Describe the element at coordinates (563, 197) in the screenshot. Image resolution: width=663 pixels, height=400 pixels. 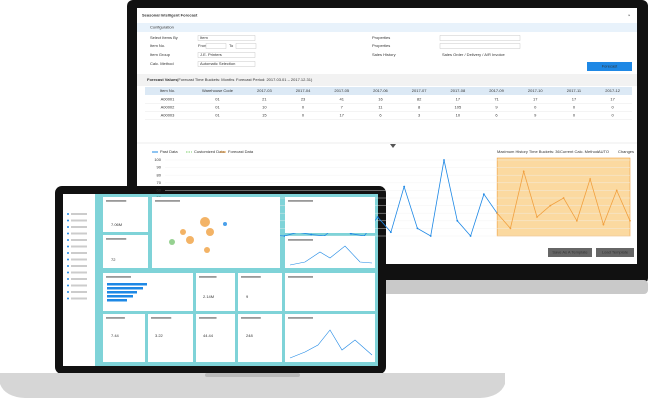
I see `forecast-region` at that location.